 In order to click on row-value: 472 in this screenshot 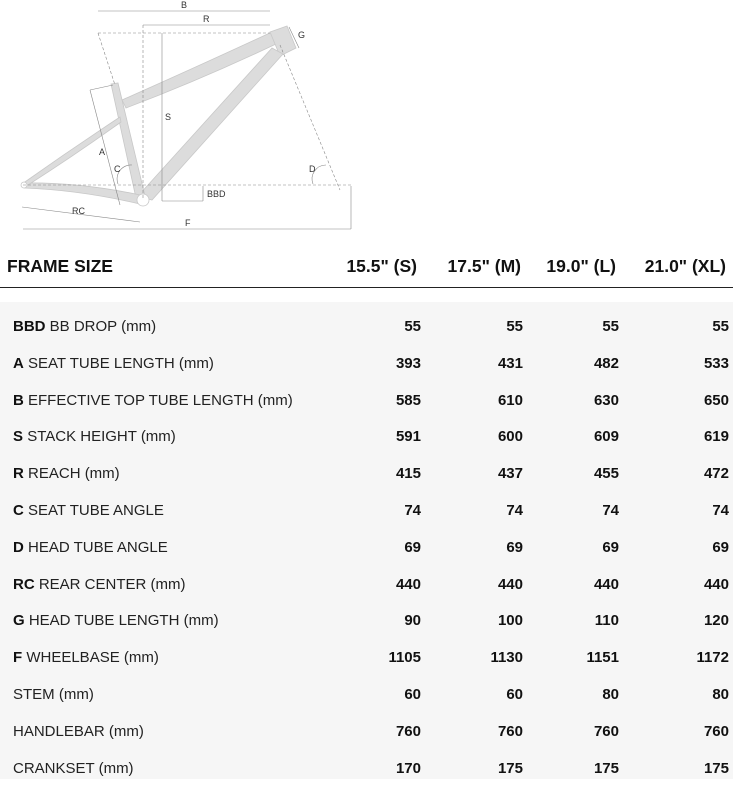, I will do `click(716, 474)`.